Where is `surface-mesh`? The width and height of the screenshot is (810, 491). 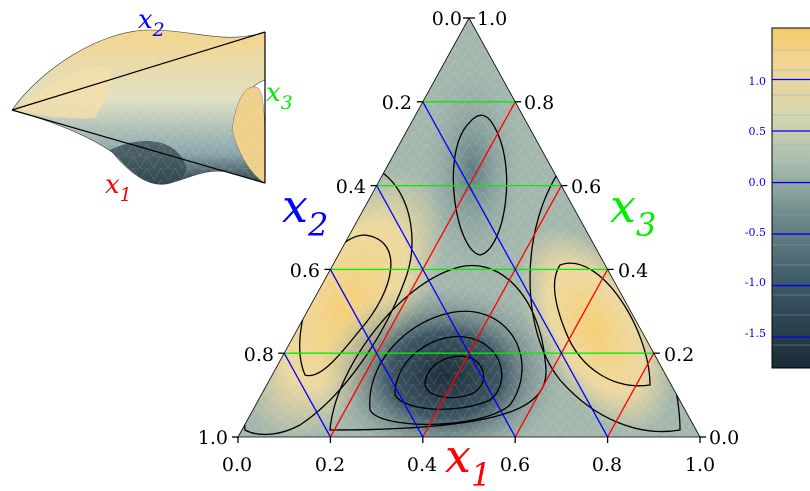
surface-mesh is located at coordinates (138, 107).